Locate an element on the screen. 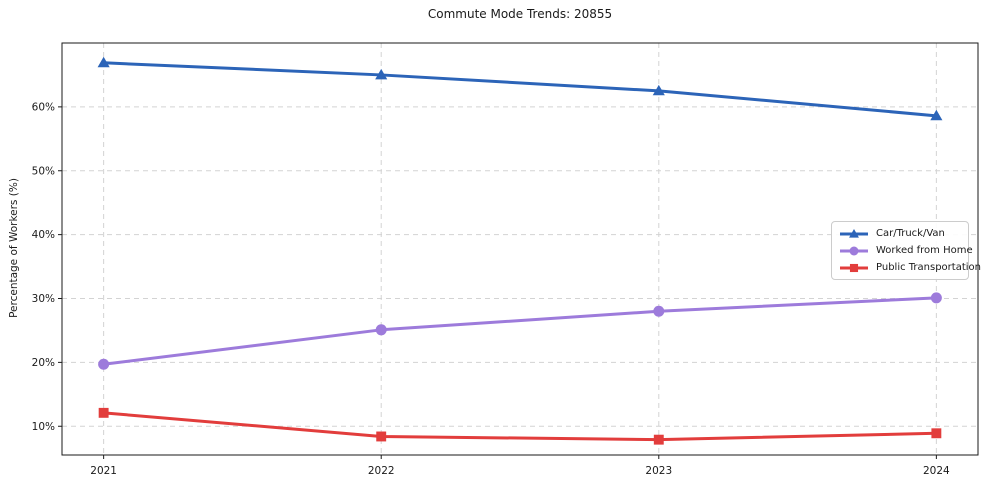 Image resolution: width=990 pixels, height=490 pixels. legend-label-public-transportation: Public Transportation is located at coordinates (928, 267).